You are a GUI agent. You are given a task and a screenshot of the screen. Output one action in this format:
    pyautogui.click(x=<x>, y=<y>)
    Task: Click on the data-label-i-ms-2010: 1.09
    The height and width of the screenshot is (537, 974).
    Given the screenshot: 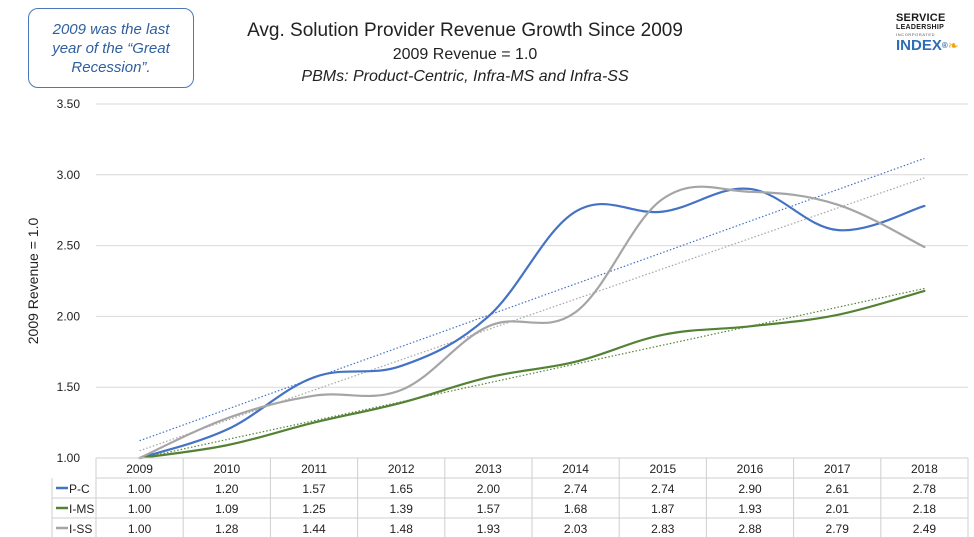 What is the action you would take?
    pyautogui.click(x=227, y=509)
    